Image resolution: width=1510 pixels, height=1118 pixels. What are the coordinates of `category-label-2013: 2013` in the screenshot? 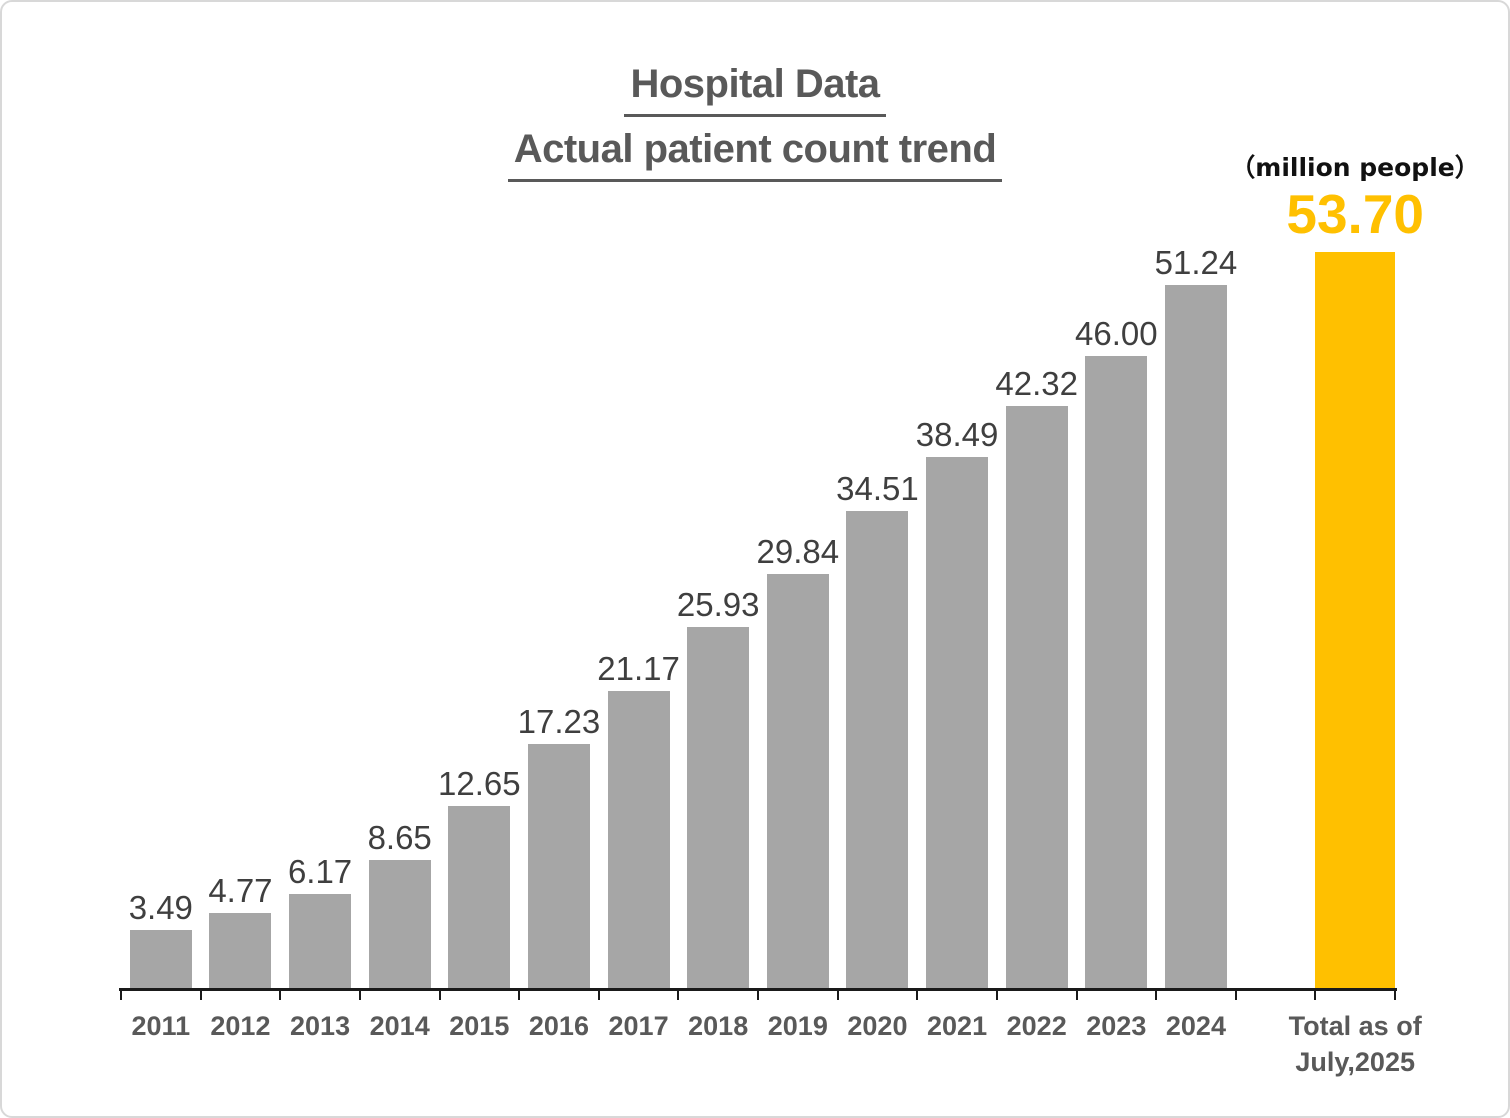 It's located at (320, 1026).